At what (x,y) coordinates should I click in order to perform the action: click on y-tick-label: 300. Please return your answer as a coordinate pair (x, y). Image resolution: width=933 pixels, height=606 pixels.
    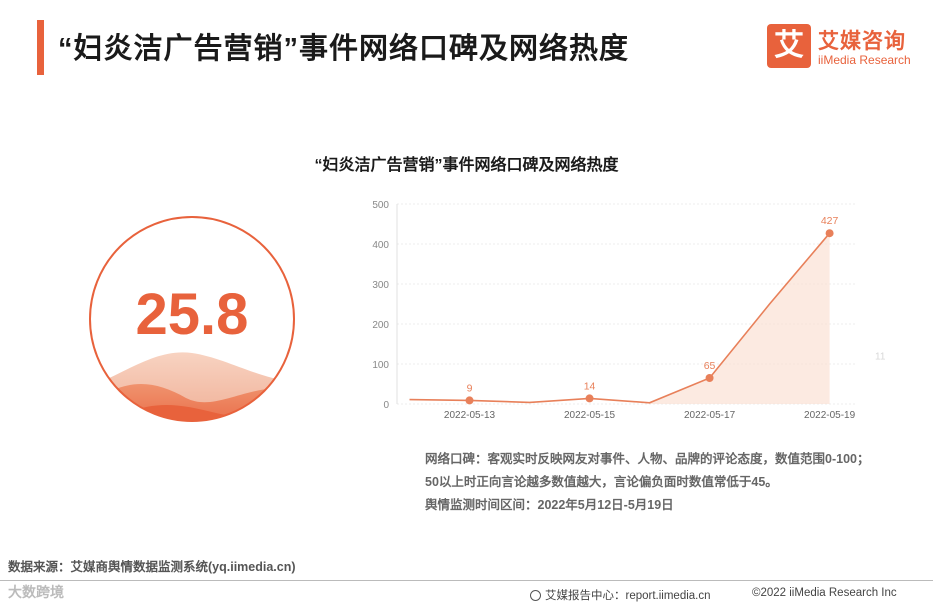
    Looking at the image, I should click on (380, 285).